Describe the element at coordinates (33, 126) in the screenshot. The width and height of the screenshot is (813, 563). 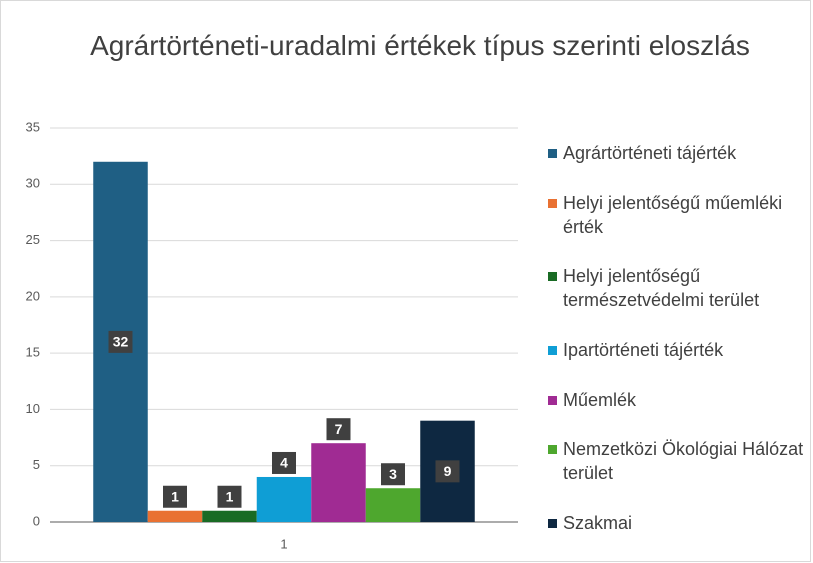
I see `y-tick-label: 35` at that location.